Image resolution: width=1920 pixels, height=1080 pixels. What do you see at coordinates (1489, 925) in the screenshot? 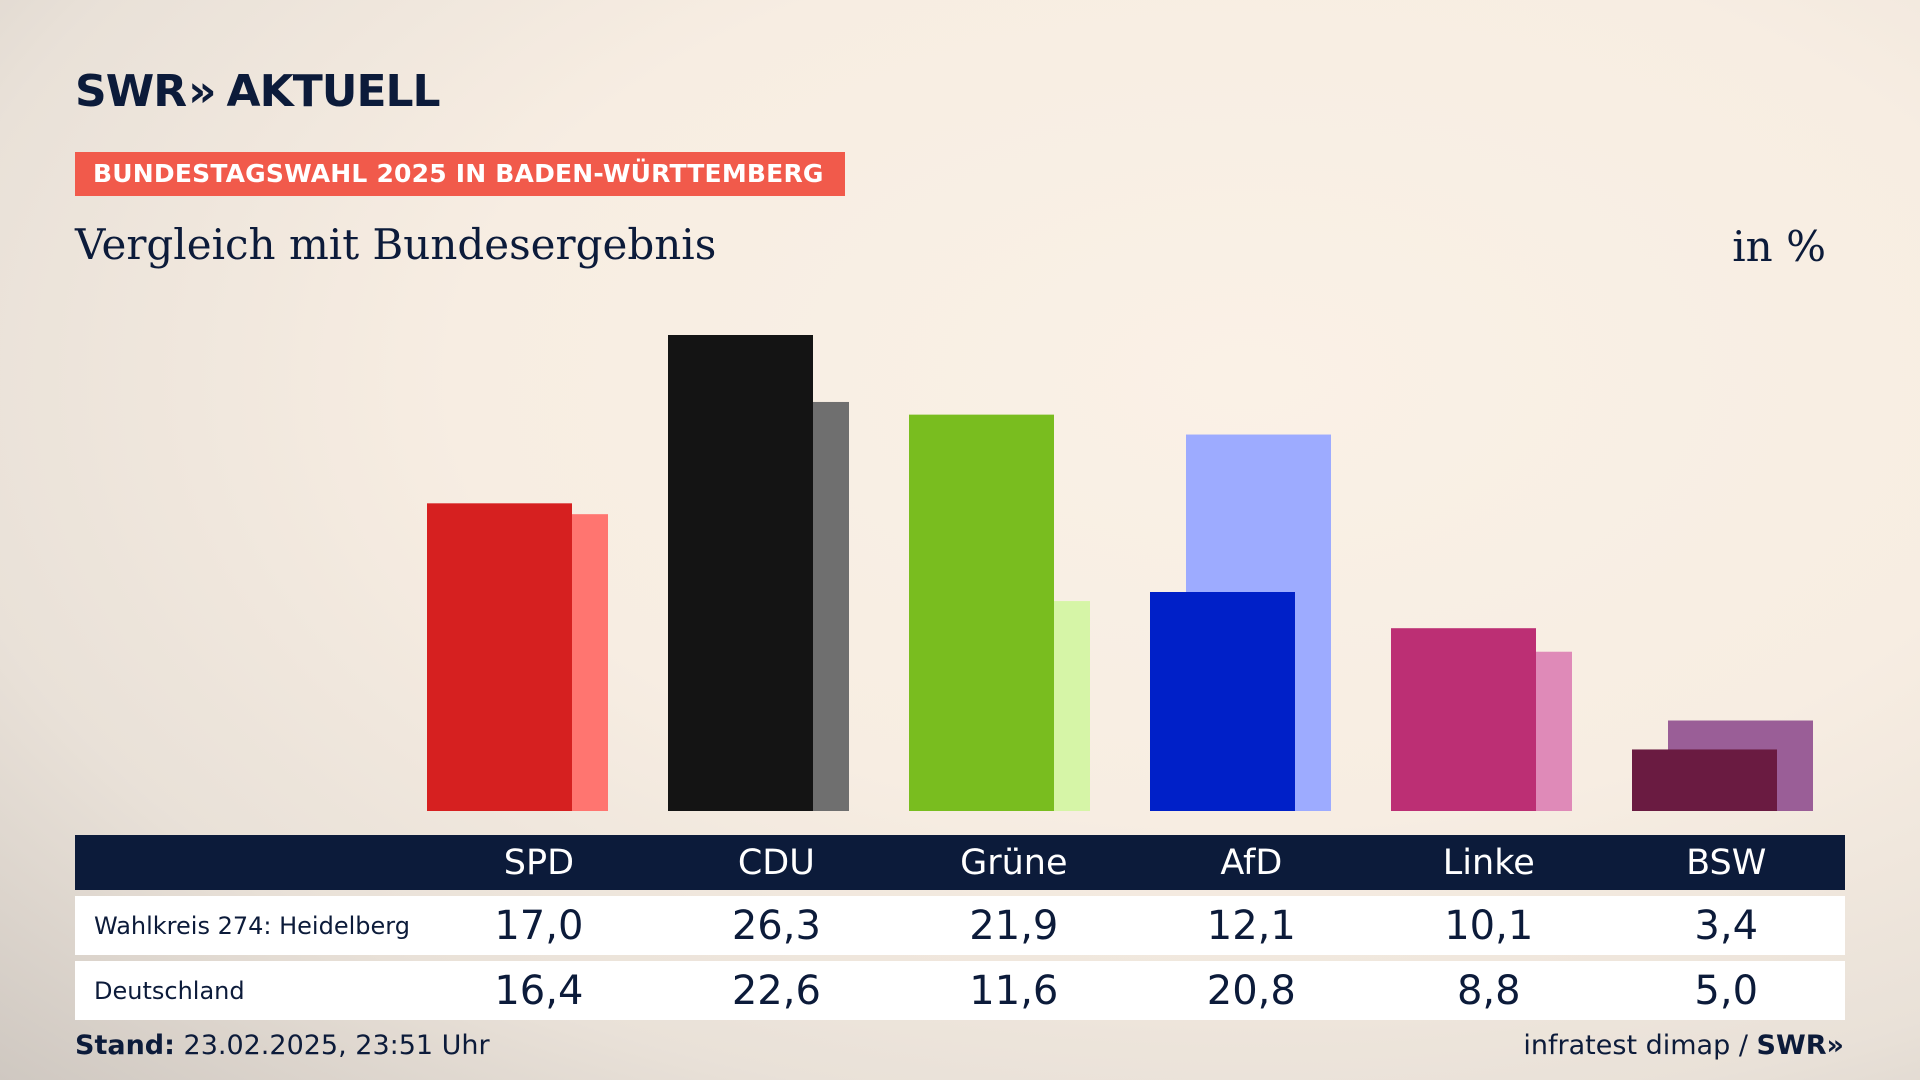
I see `value-cell: 10,1` at bounding box center [1489, 925].